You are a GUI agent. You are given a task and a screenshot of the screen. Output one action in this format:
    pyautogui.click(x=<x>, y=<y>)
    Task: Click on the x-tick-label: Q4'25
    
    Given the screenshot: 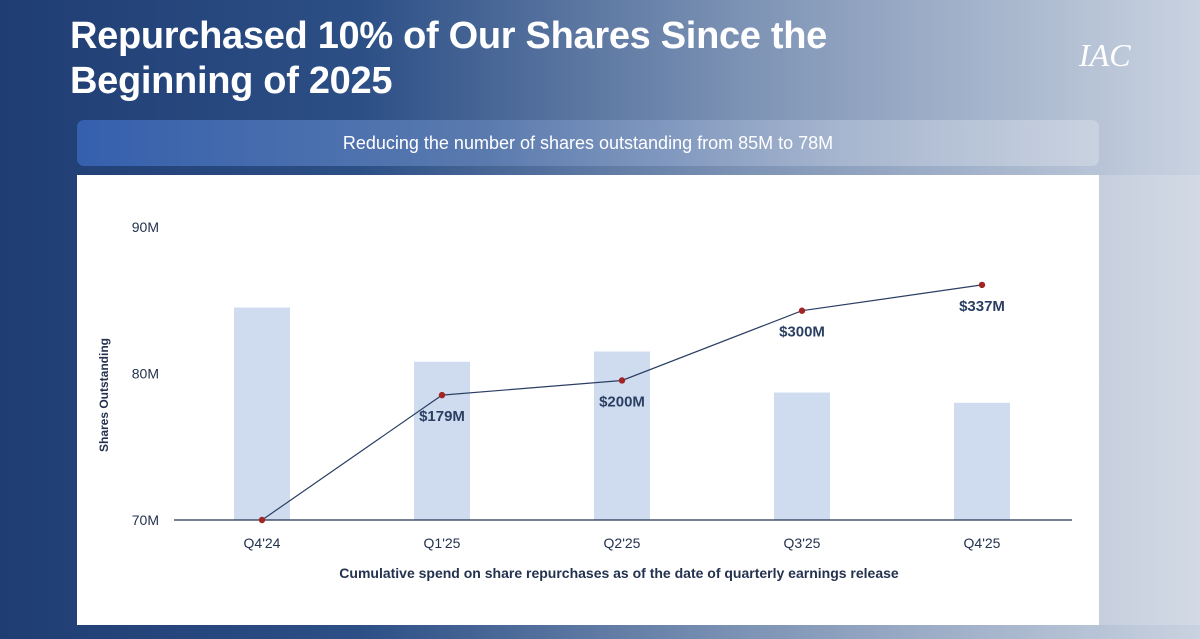 What is the action you would take?
    pyautogui.click(x=982, y=543)
    